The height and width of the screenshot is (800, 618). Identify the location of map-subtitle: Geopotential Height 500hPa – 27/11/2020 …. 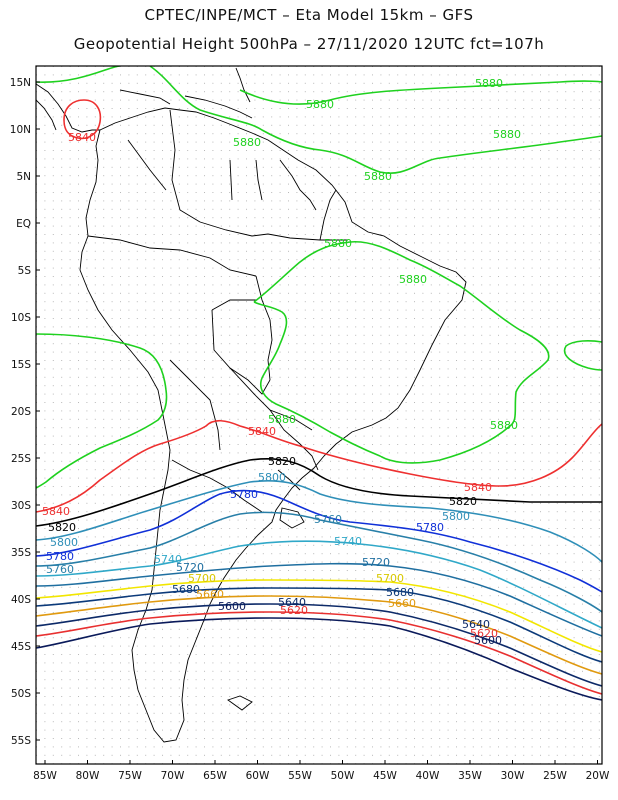
(309, 44).